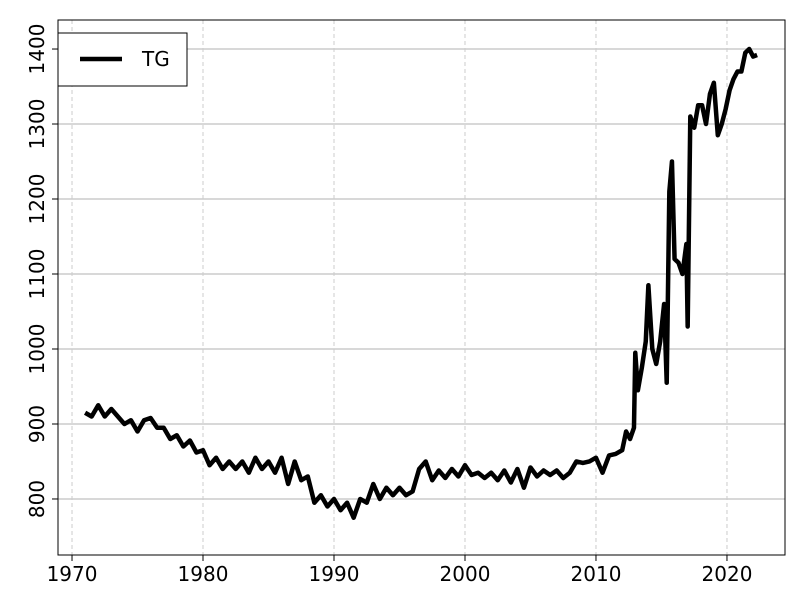  I want to click on x-tick-label: 1970, so click(72, 574).